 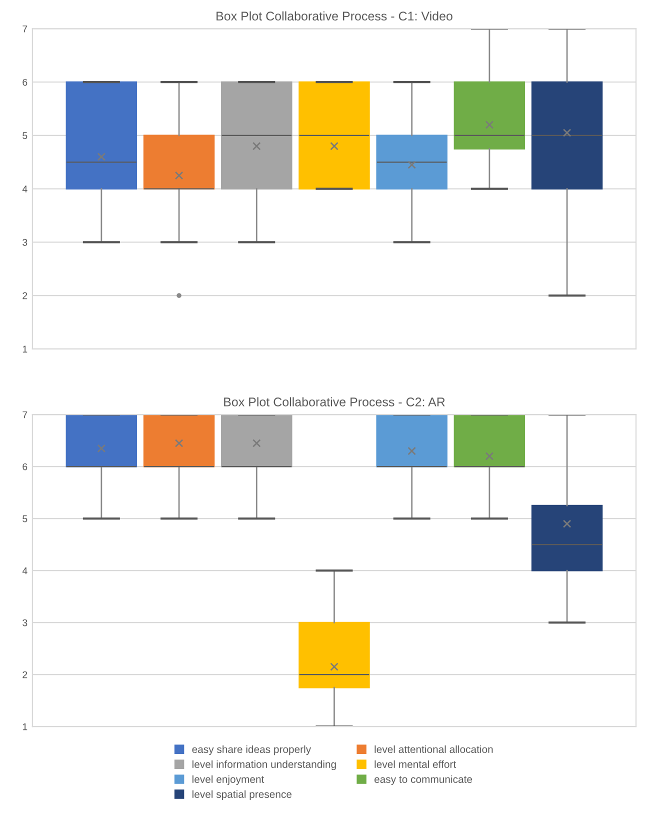 What do you see at coordinates (415, 764) in the screenshot?
I see `legend-label: level mental effort` at bounding box center [415, 764].